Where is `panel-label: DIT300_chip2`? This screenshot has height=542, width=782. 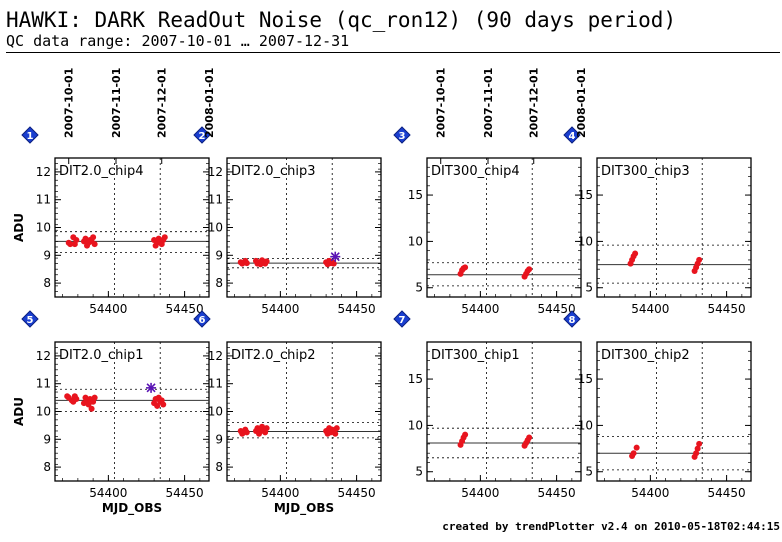 panel-label: DIT300_chip2 is located at coordinates (645, 355).